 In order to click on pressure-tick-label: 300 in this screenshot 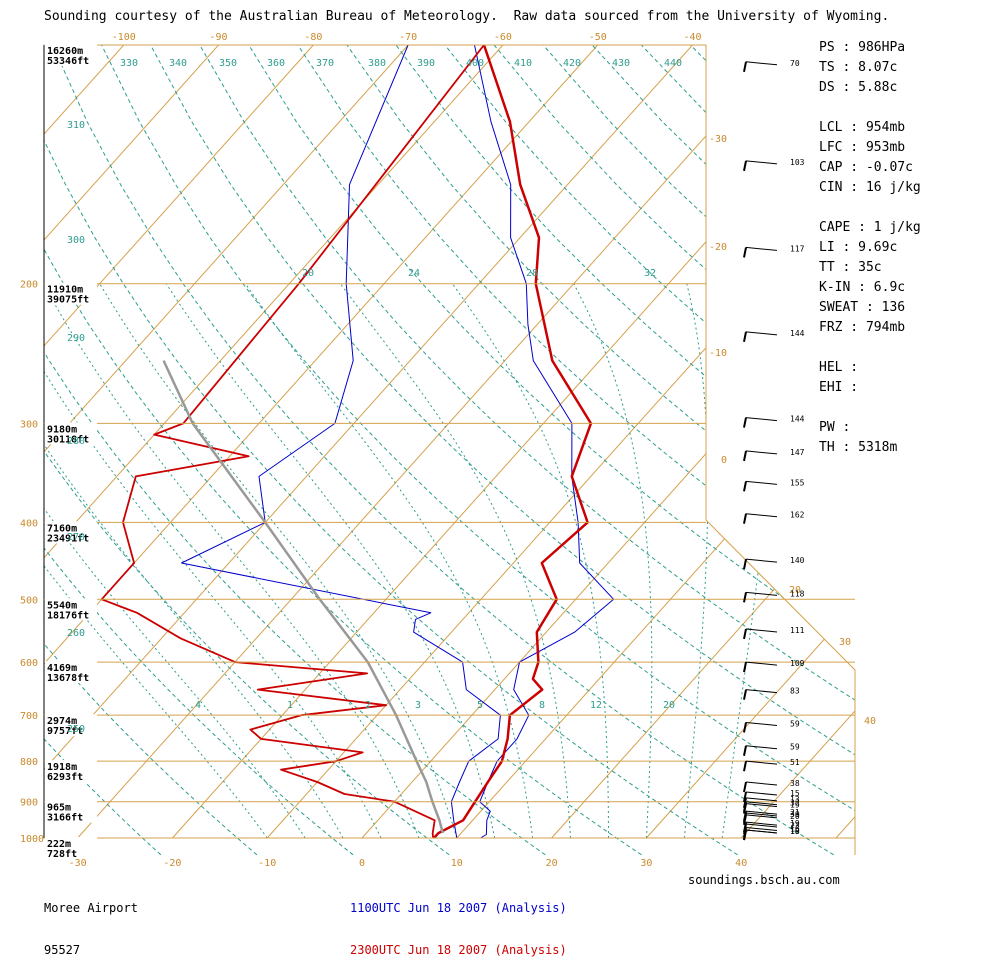, I will do `click(29, 424)`.